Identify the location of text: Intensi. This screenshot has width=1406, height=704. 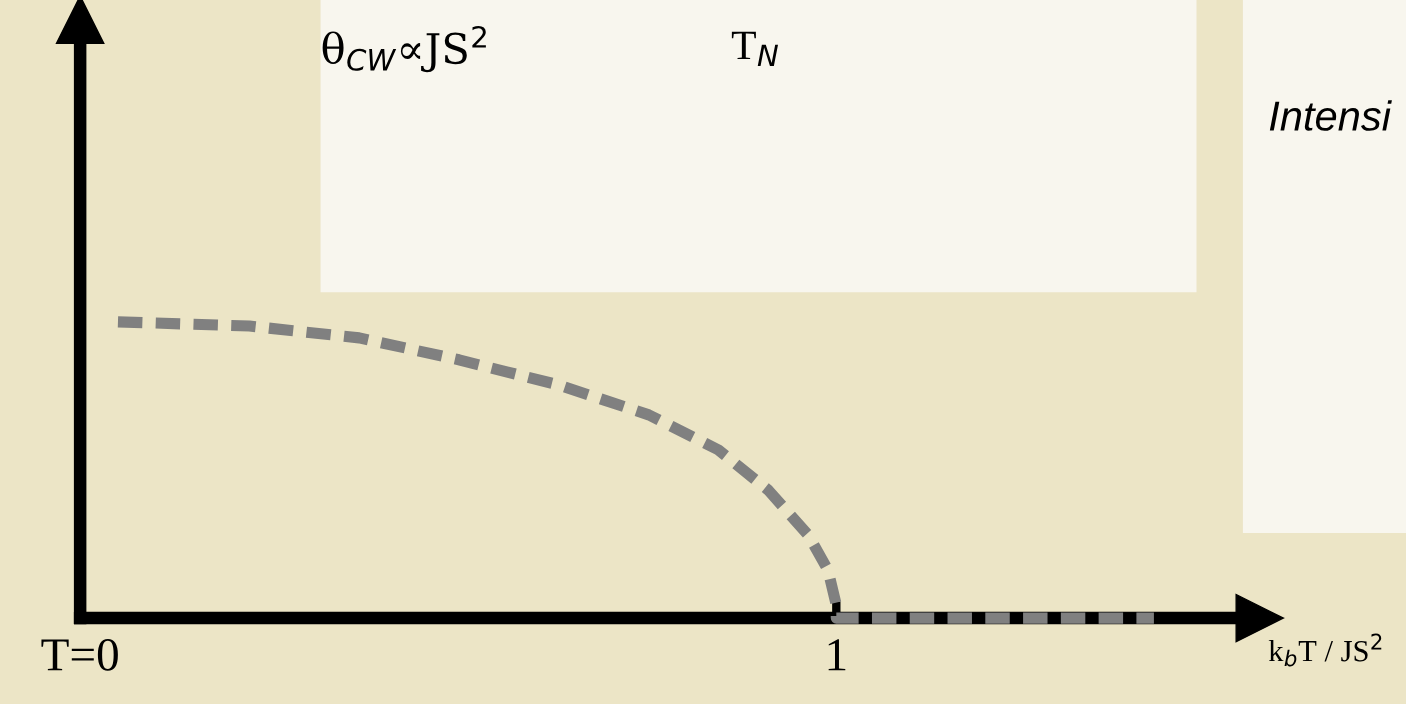
(1330, 115).